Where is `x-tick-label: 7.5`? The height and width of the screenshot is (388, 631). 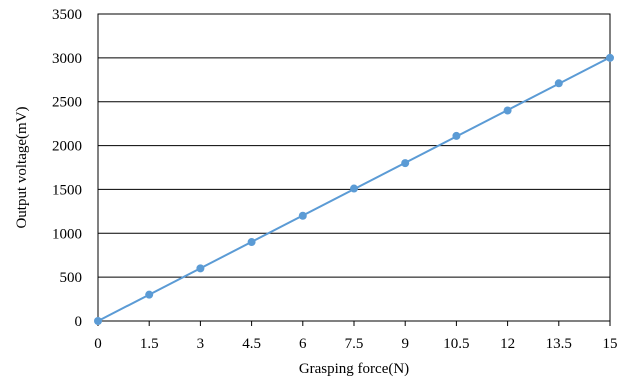 x-tick-label: 7.5 is located at coordinates (354, 344).